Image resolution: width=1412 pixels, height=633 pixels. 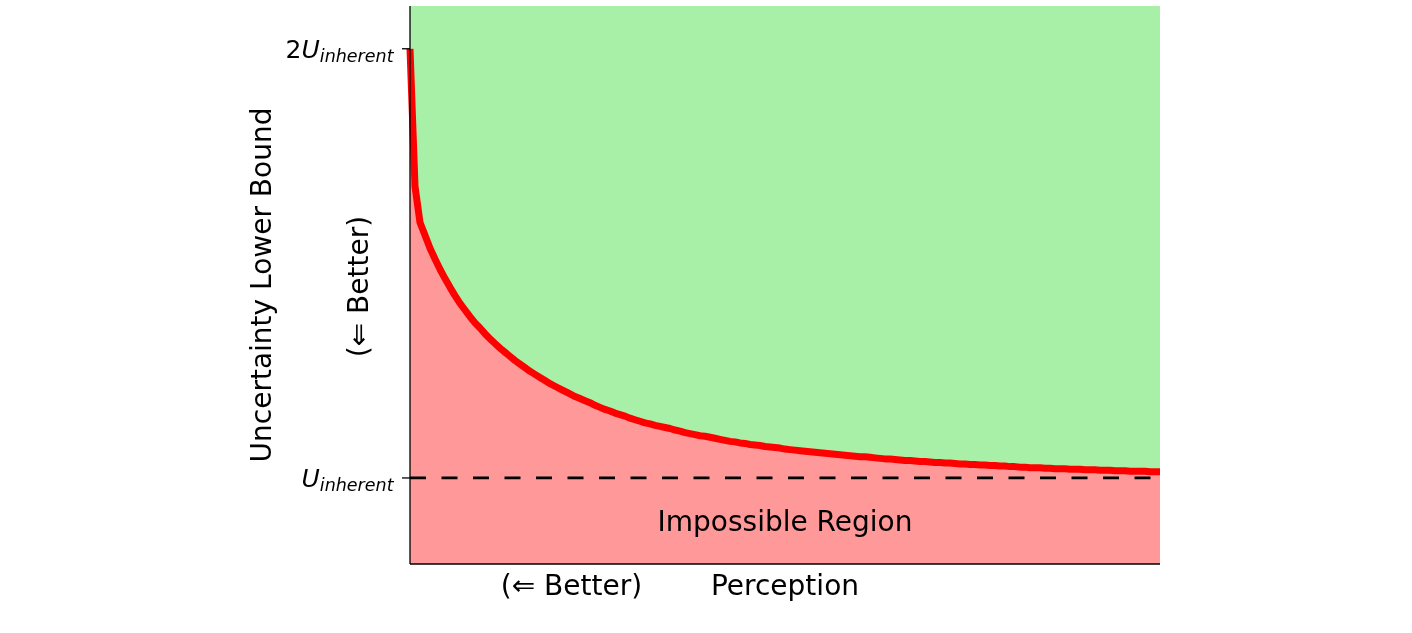 I want to click on annotation: Impossible Region, so click(x=785, y=522).